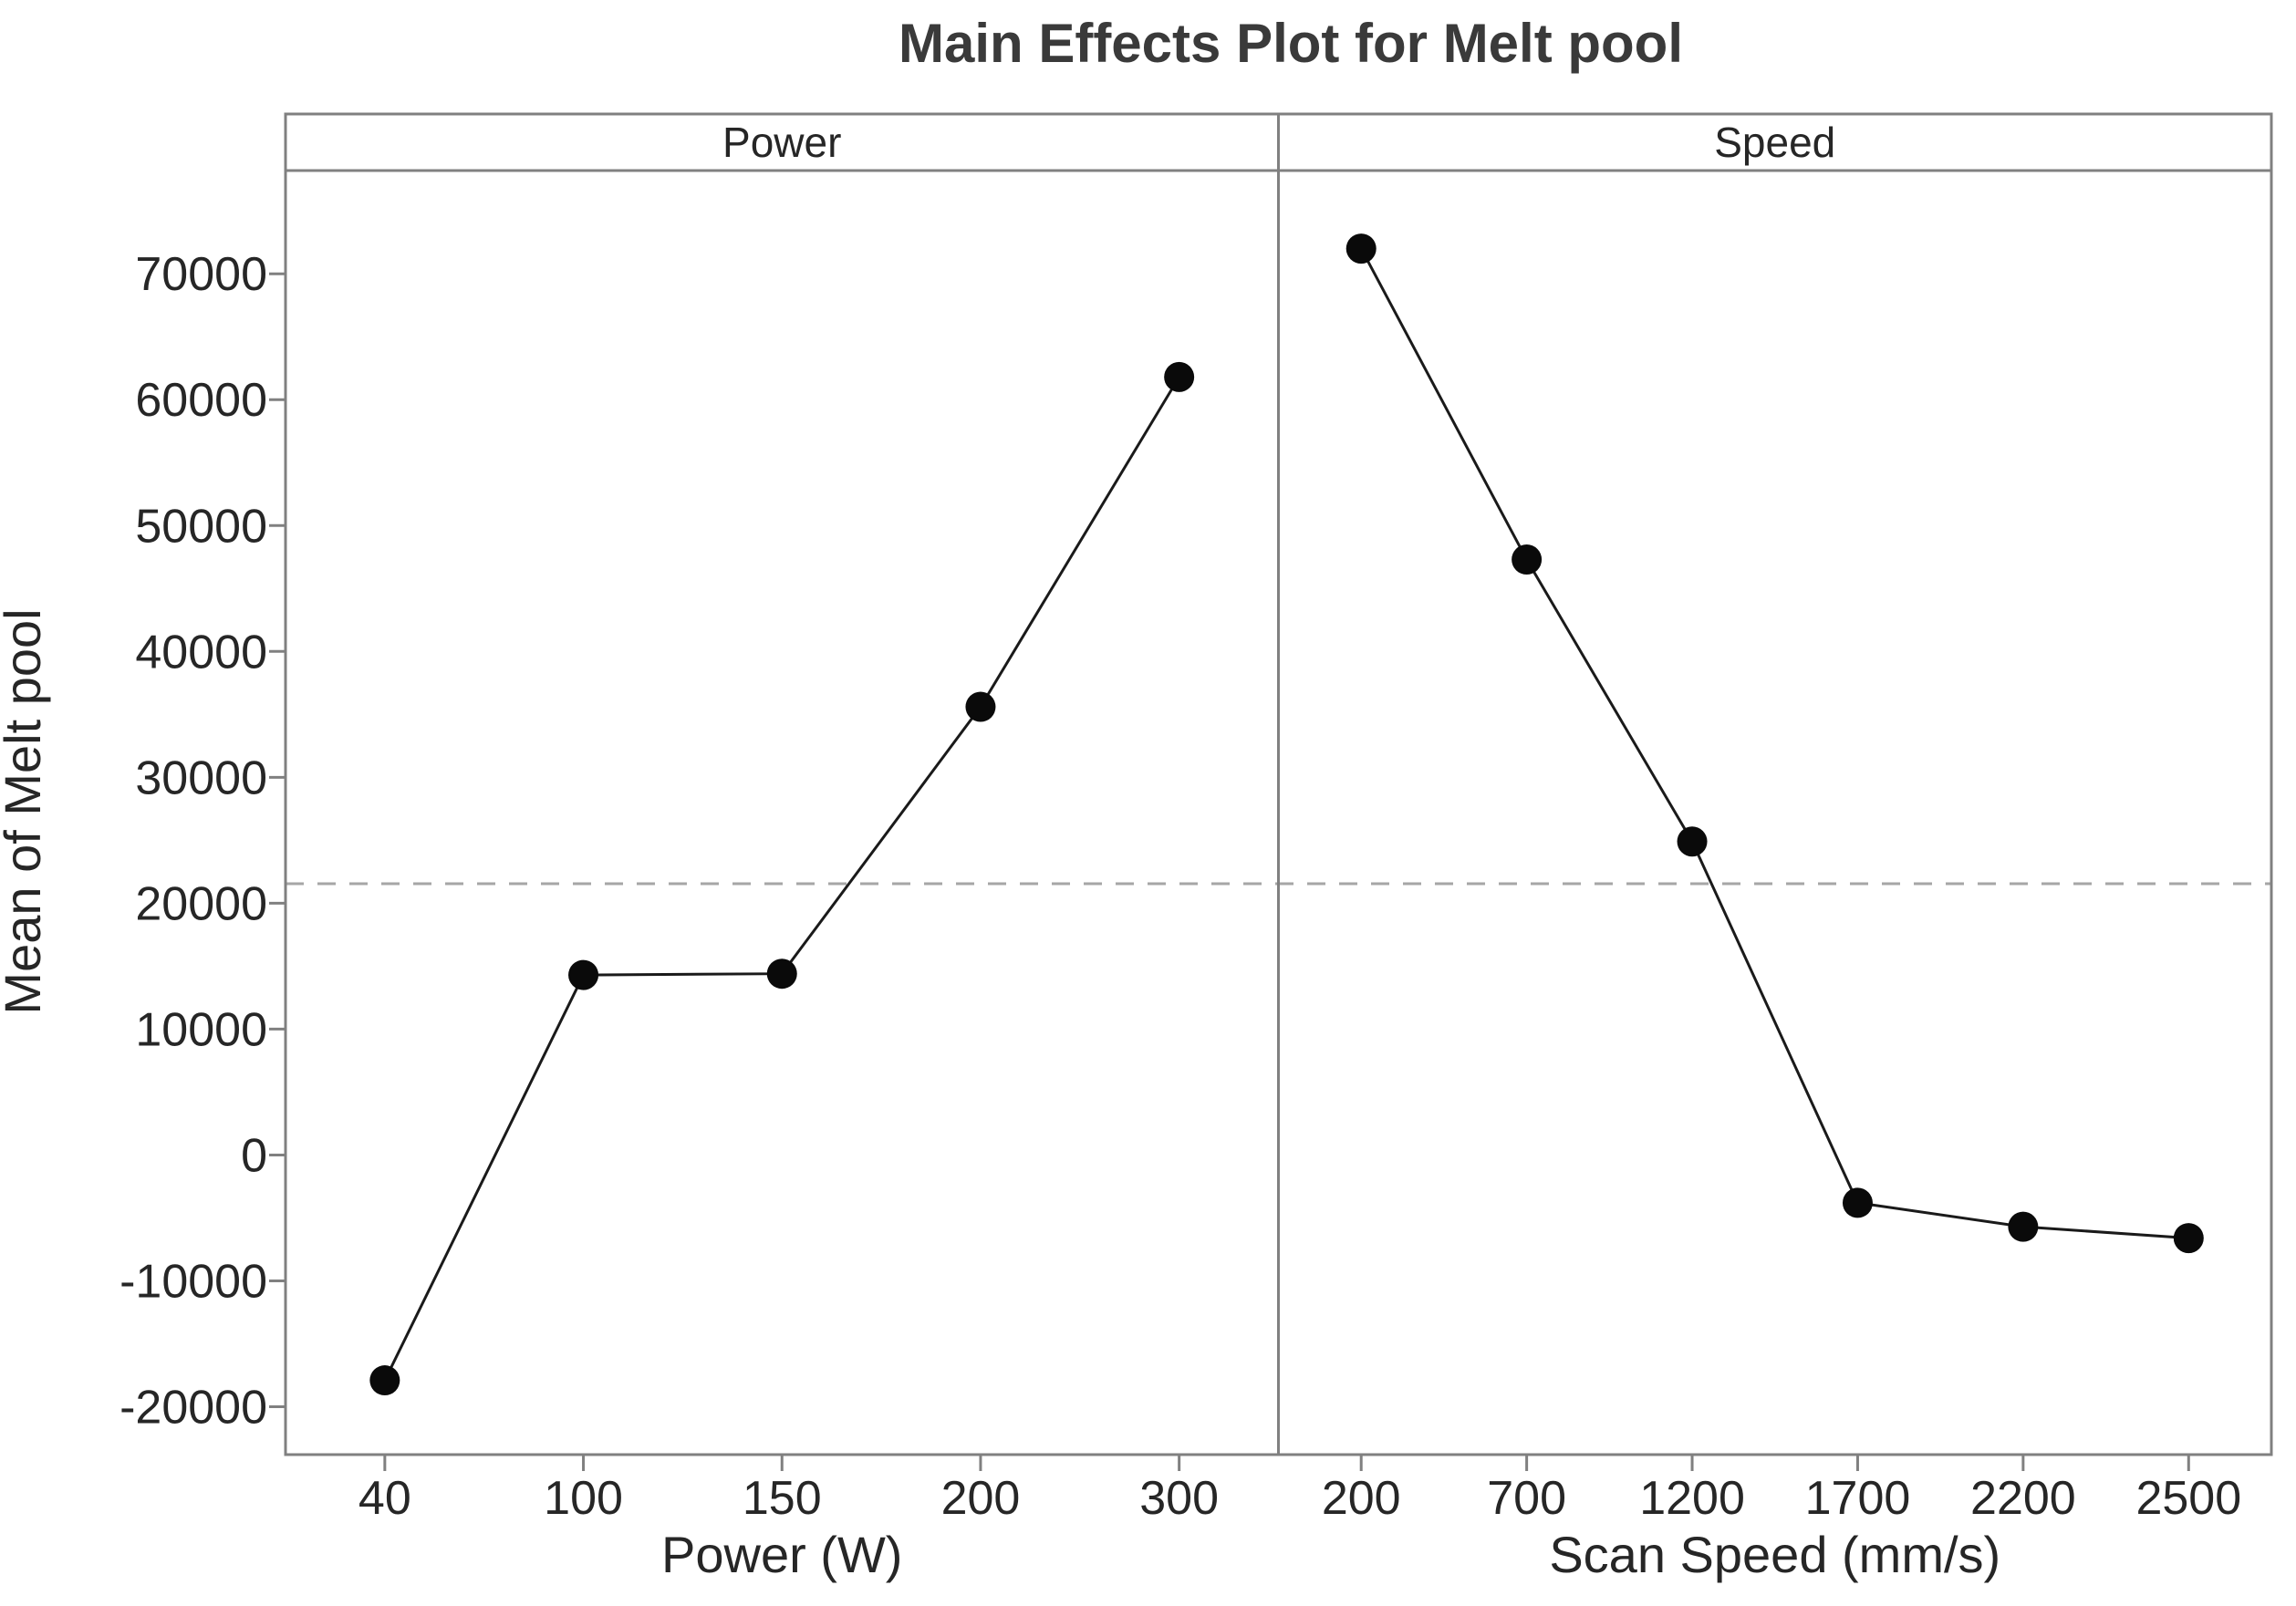 The image size is (2296, 1606). Describe the element at coordinates (201, 903) in the screenshot. I see `y-tick-label: 20000` at that location.